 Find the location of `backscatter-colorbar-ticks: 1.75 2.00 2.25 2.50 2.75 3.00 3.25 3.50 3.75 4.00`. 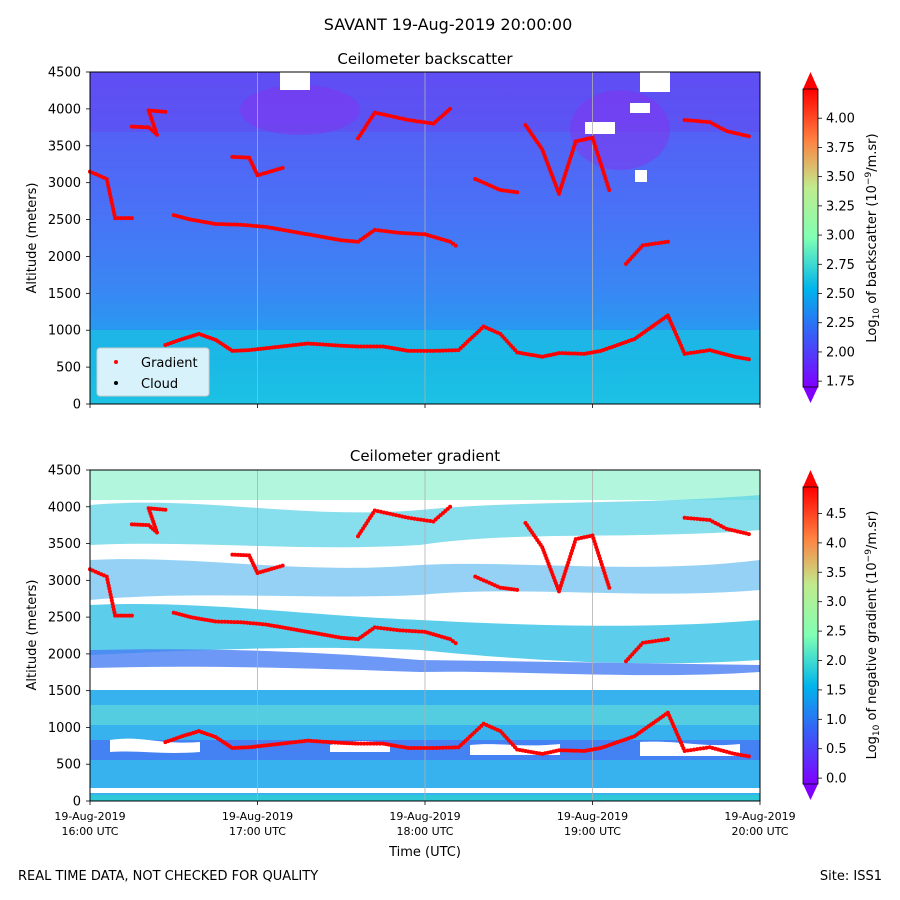

backscatter-colorbar-ticks: 1.75 2.00 2.25 2.50 2.75 3.00 3.25 3.50 3.75 4.00 is located at coordinates (836, 251).